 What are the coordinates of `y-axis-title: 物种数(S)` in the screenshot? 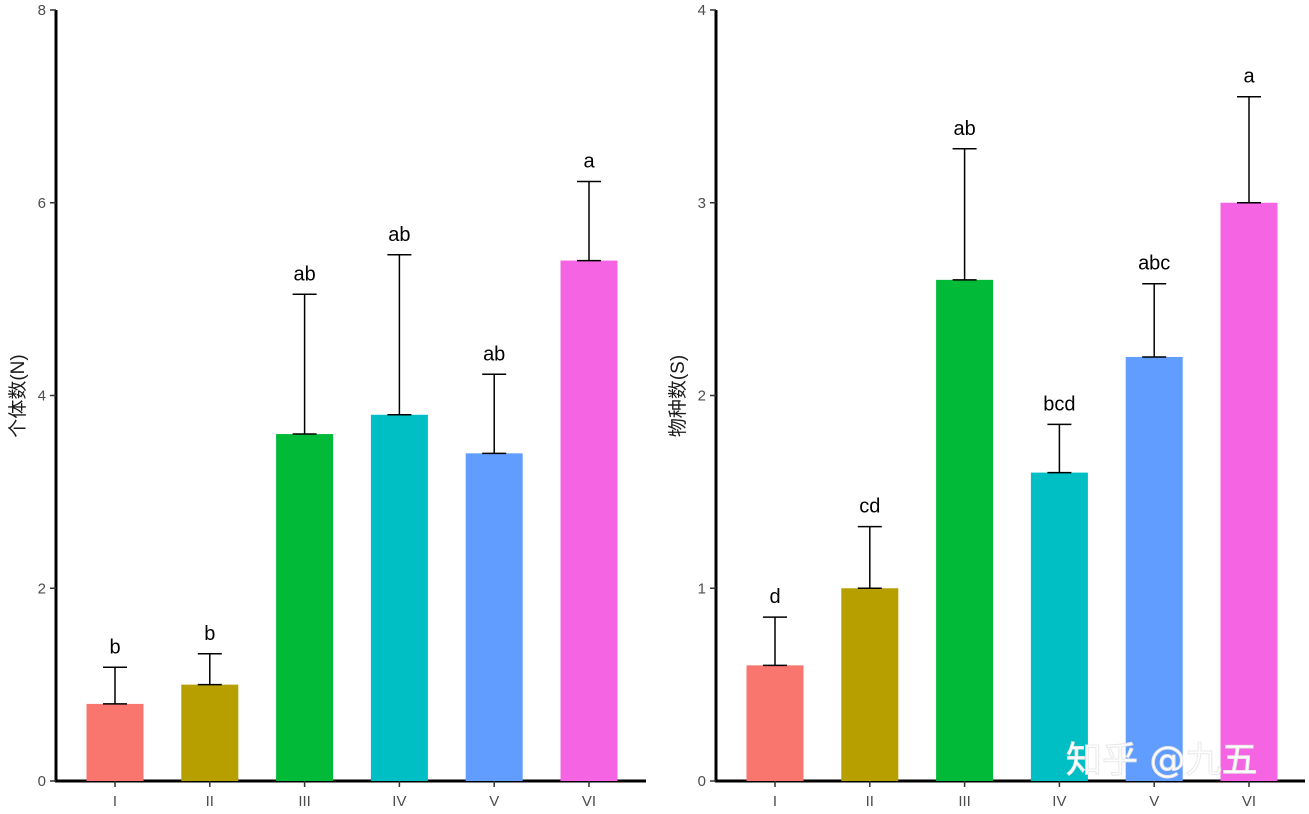 It's located at (678, 396).